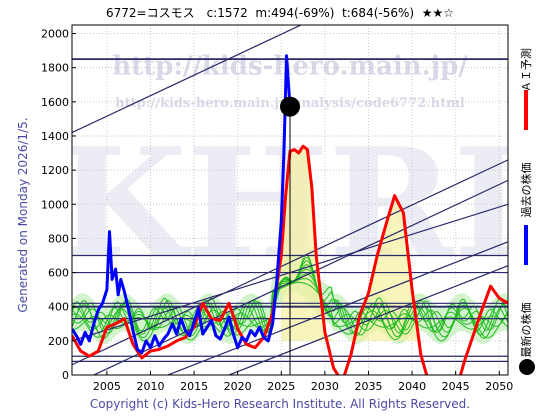 Image resolution: width=560 pixels, height=420 pixels. I want to click on trend-line, so click(187, 79).